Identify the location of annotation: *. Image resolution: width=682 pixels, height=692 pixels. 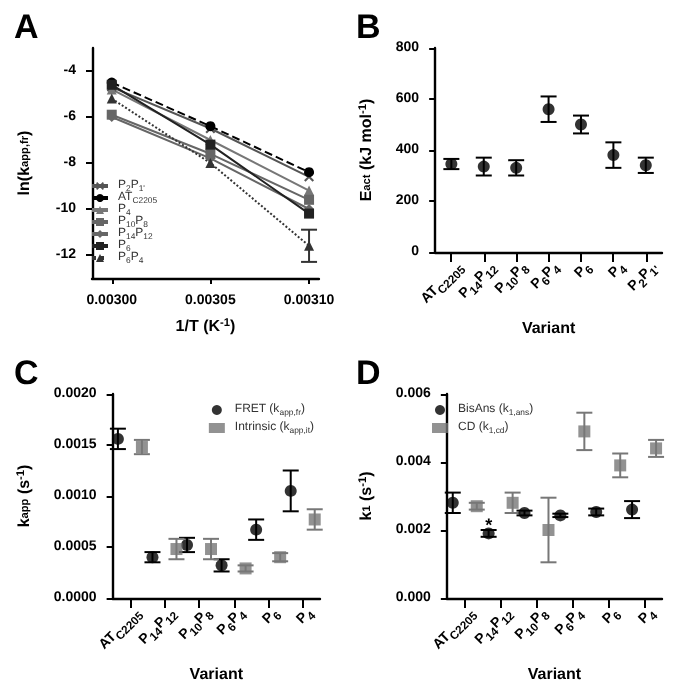
(489, 524).